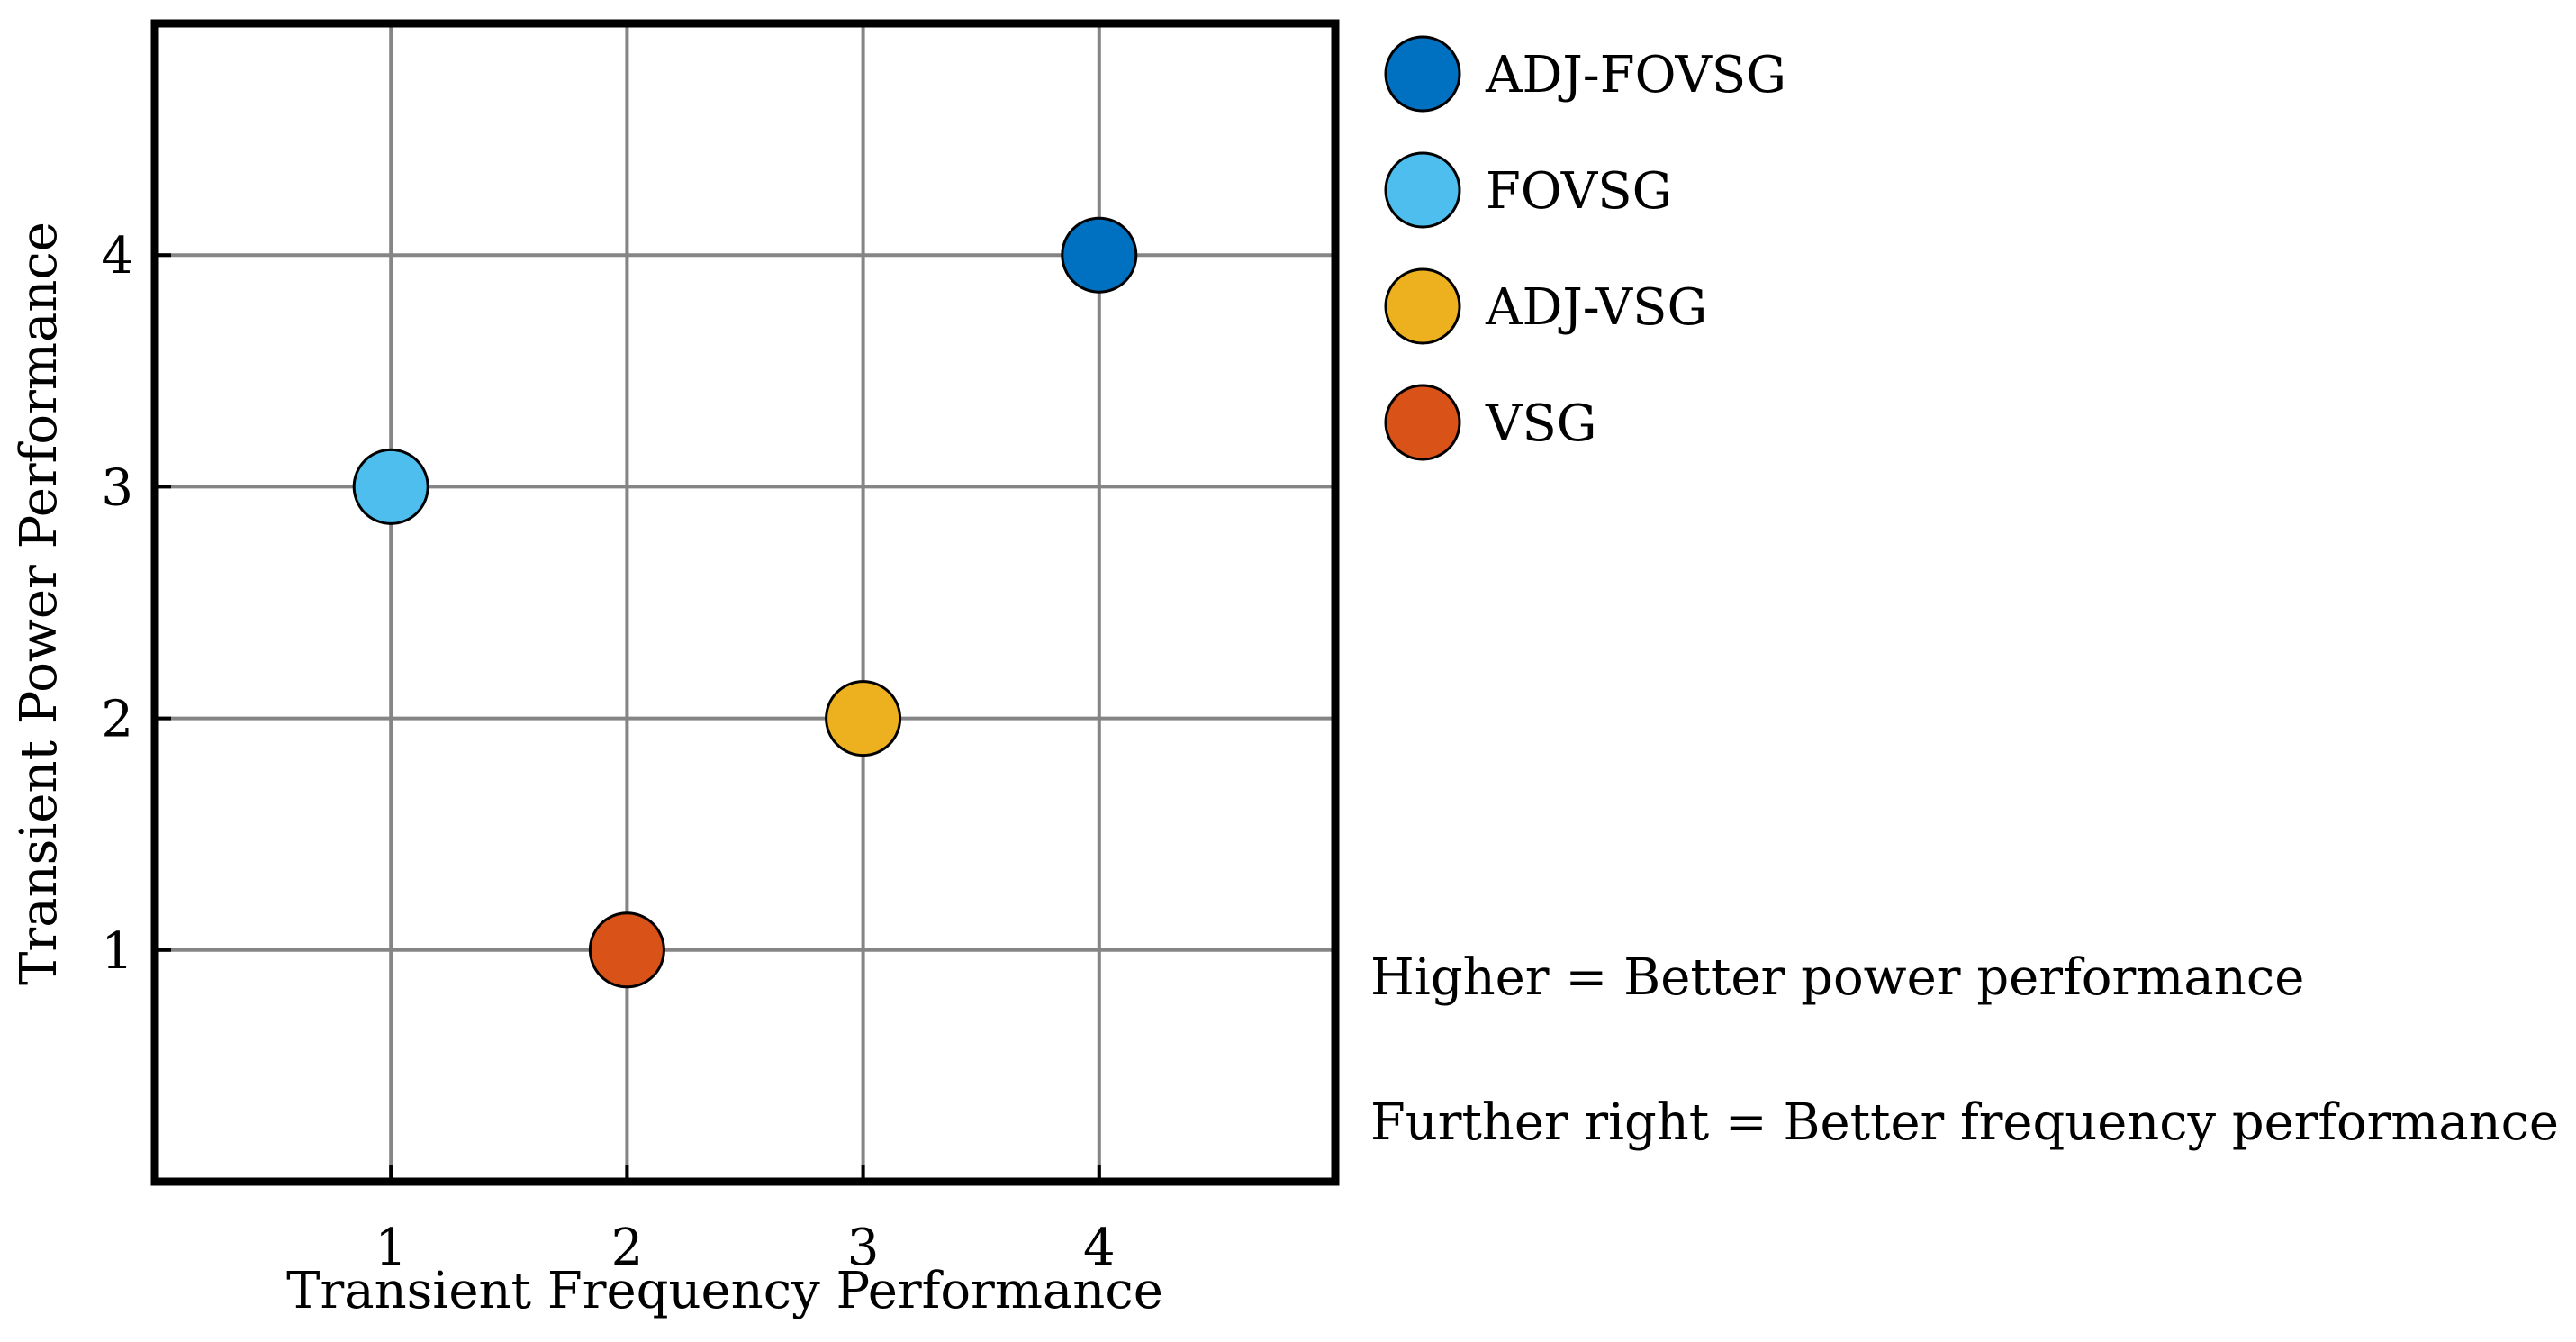 This screenshot has width=2576, height=1342. Describe the element at coordinates (1422, 190) in the screenshot. I see `legend-marker-fovsg` at that location.